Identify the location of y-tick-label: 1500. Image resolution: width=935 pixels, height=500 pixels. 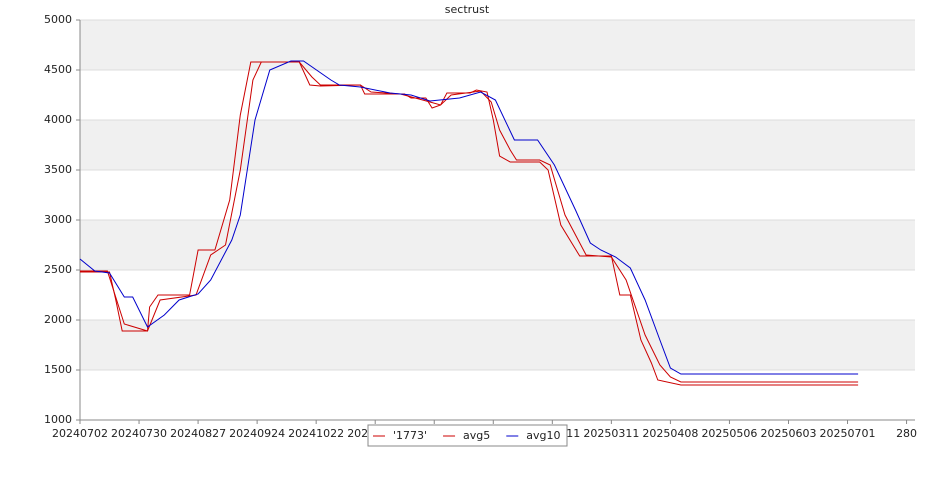
(58, 369).